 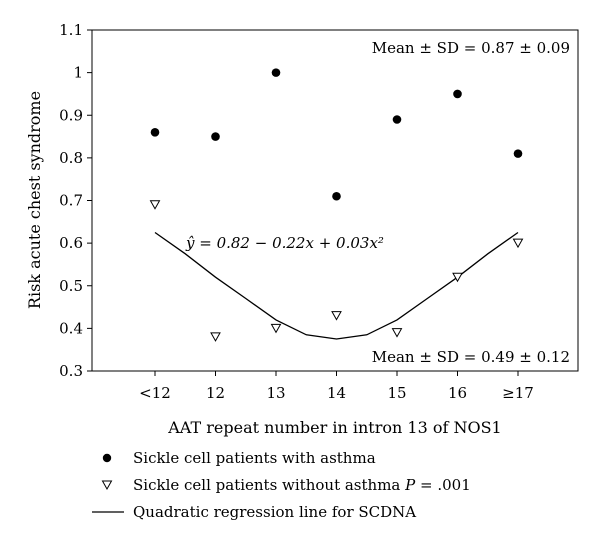 I want to click on y-tick-label: 0.3, so click(x=71, y=371).